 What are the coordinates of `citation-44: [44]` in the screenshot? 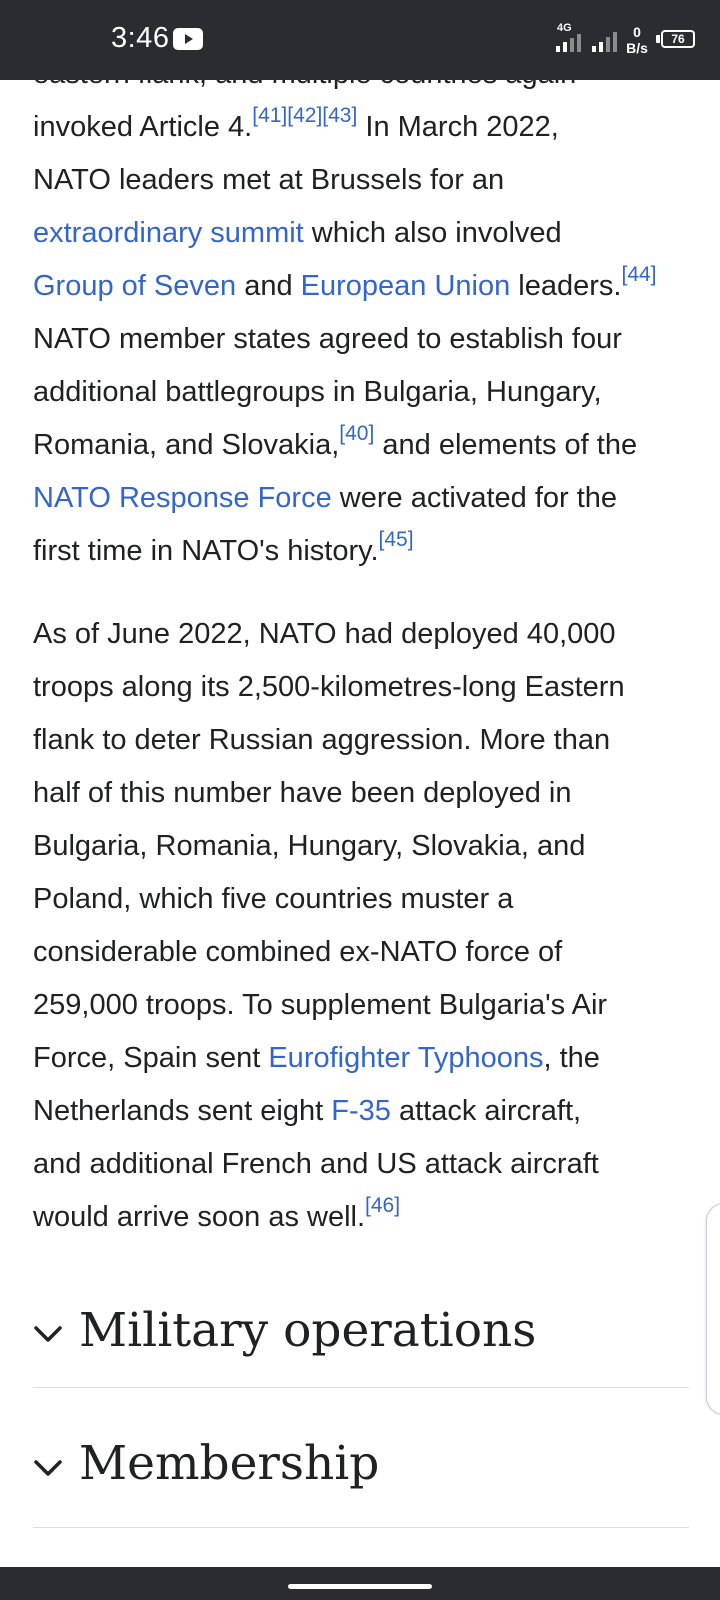 It's located at (639, 274).